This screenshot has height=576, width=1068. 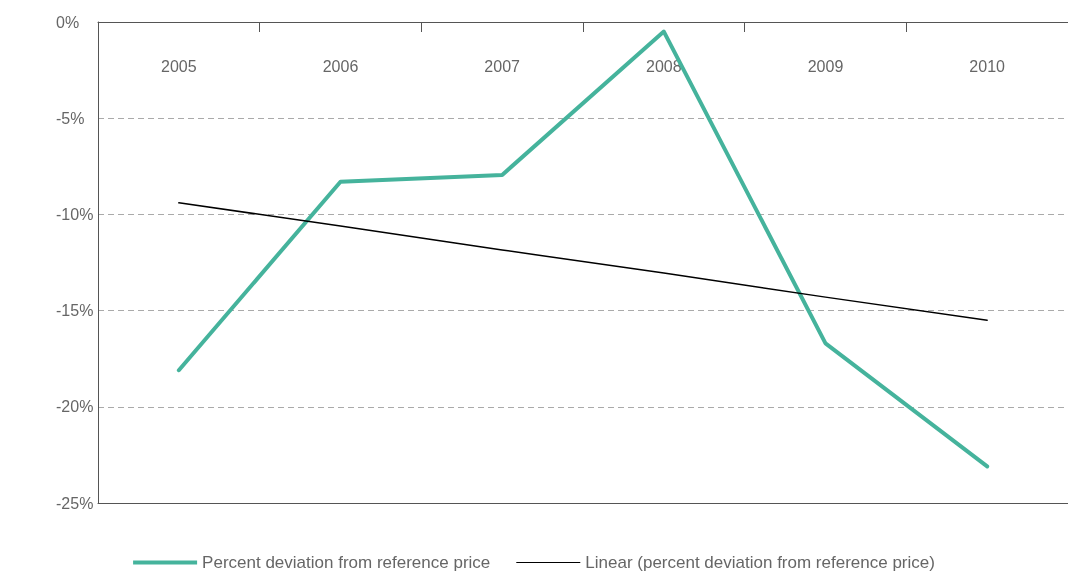 What do you see at coordinates (70, 118) in the screenshot?
I see `y-tick-label: -5%` at bounding box center [70, 118].